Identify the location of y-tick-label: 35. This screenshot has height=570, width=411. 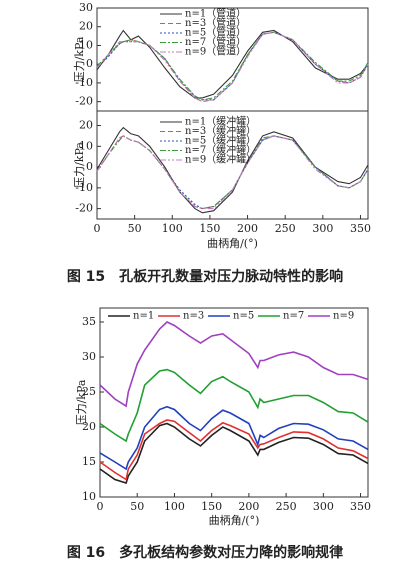
(89, 321).